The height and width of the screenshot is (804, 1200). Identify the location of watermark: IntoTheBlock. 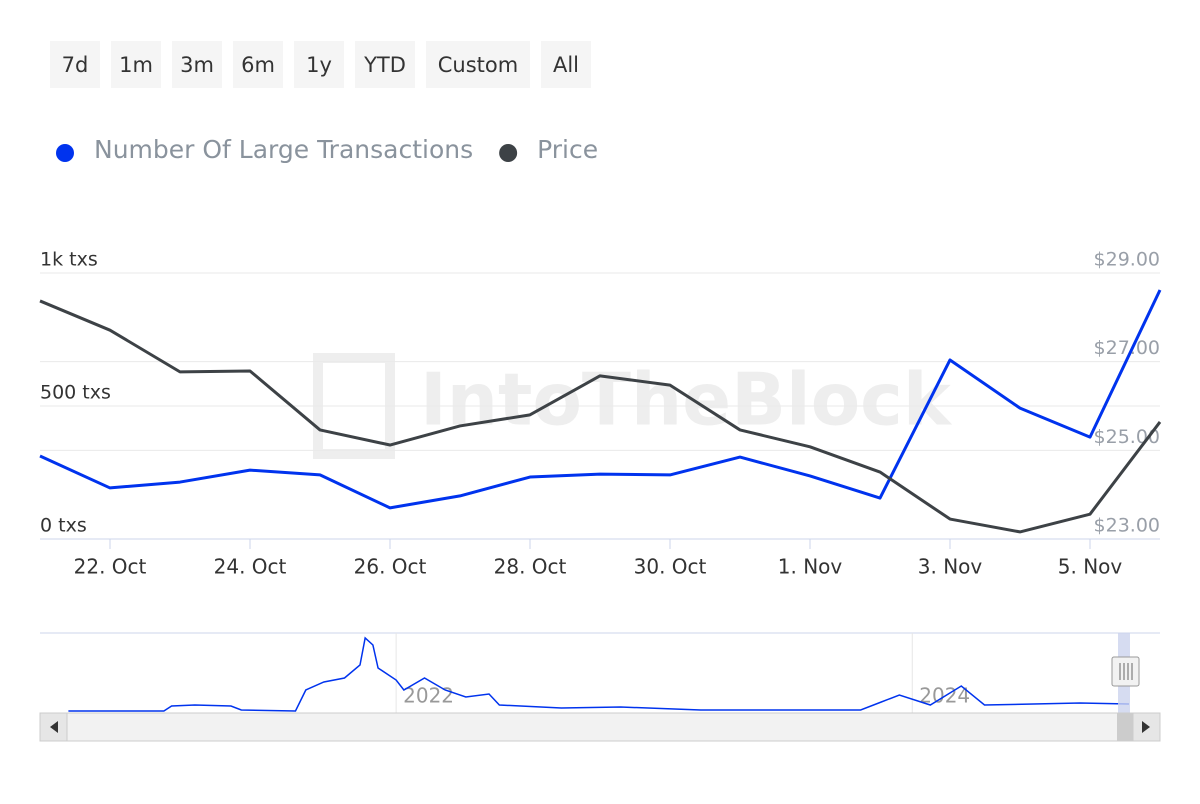
(686, 400).